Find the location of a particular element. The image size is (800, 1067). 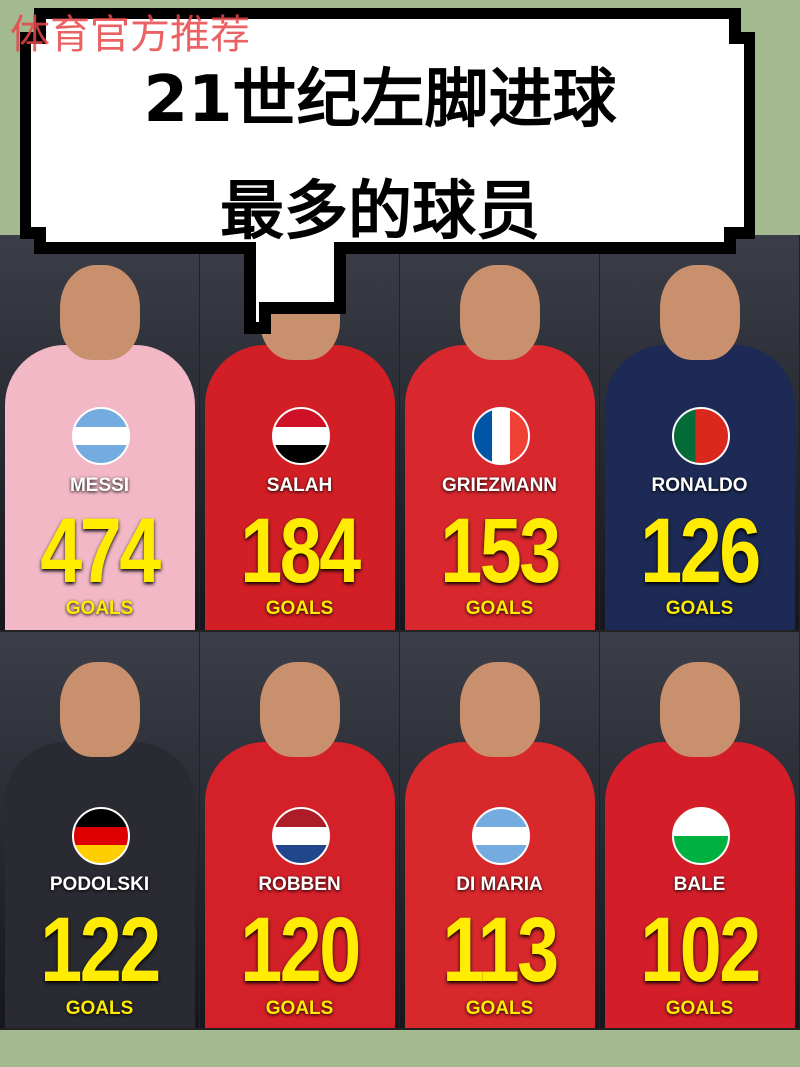

player-card: DI MARIA 113 GOALS is located at coordinates (500, 831).